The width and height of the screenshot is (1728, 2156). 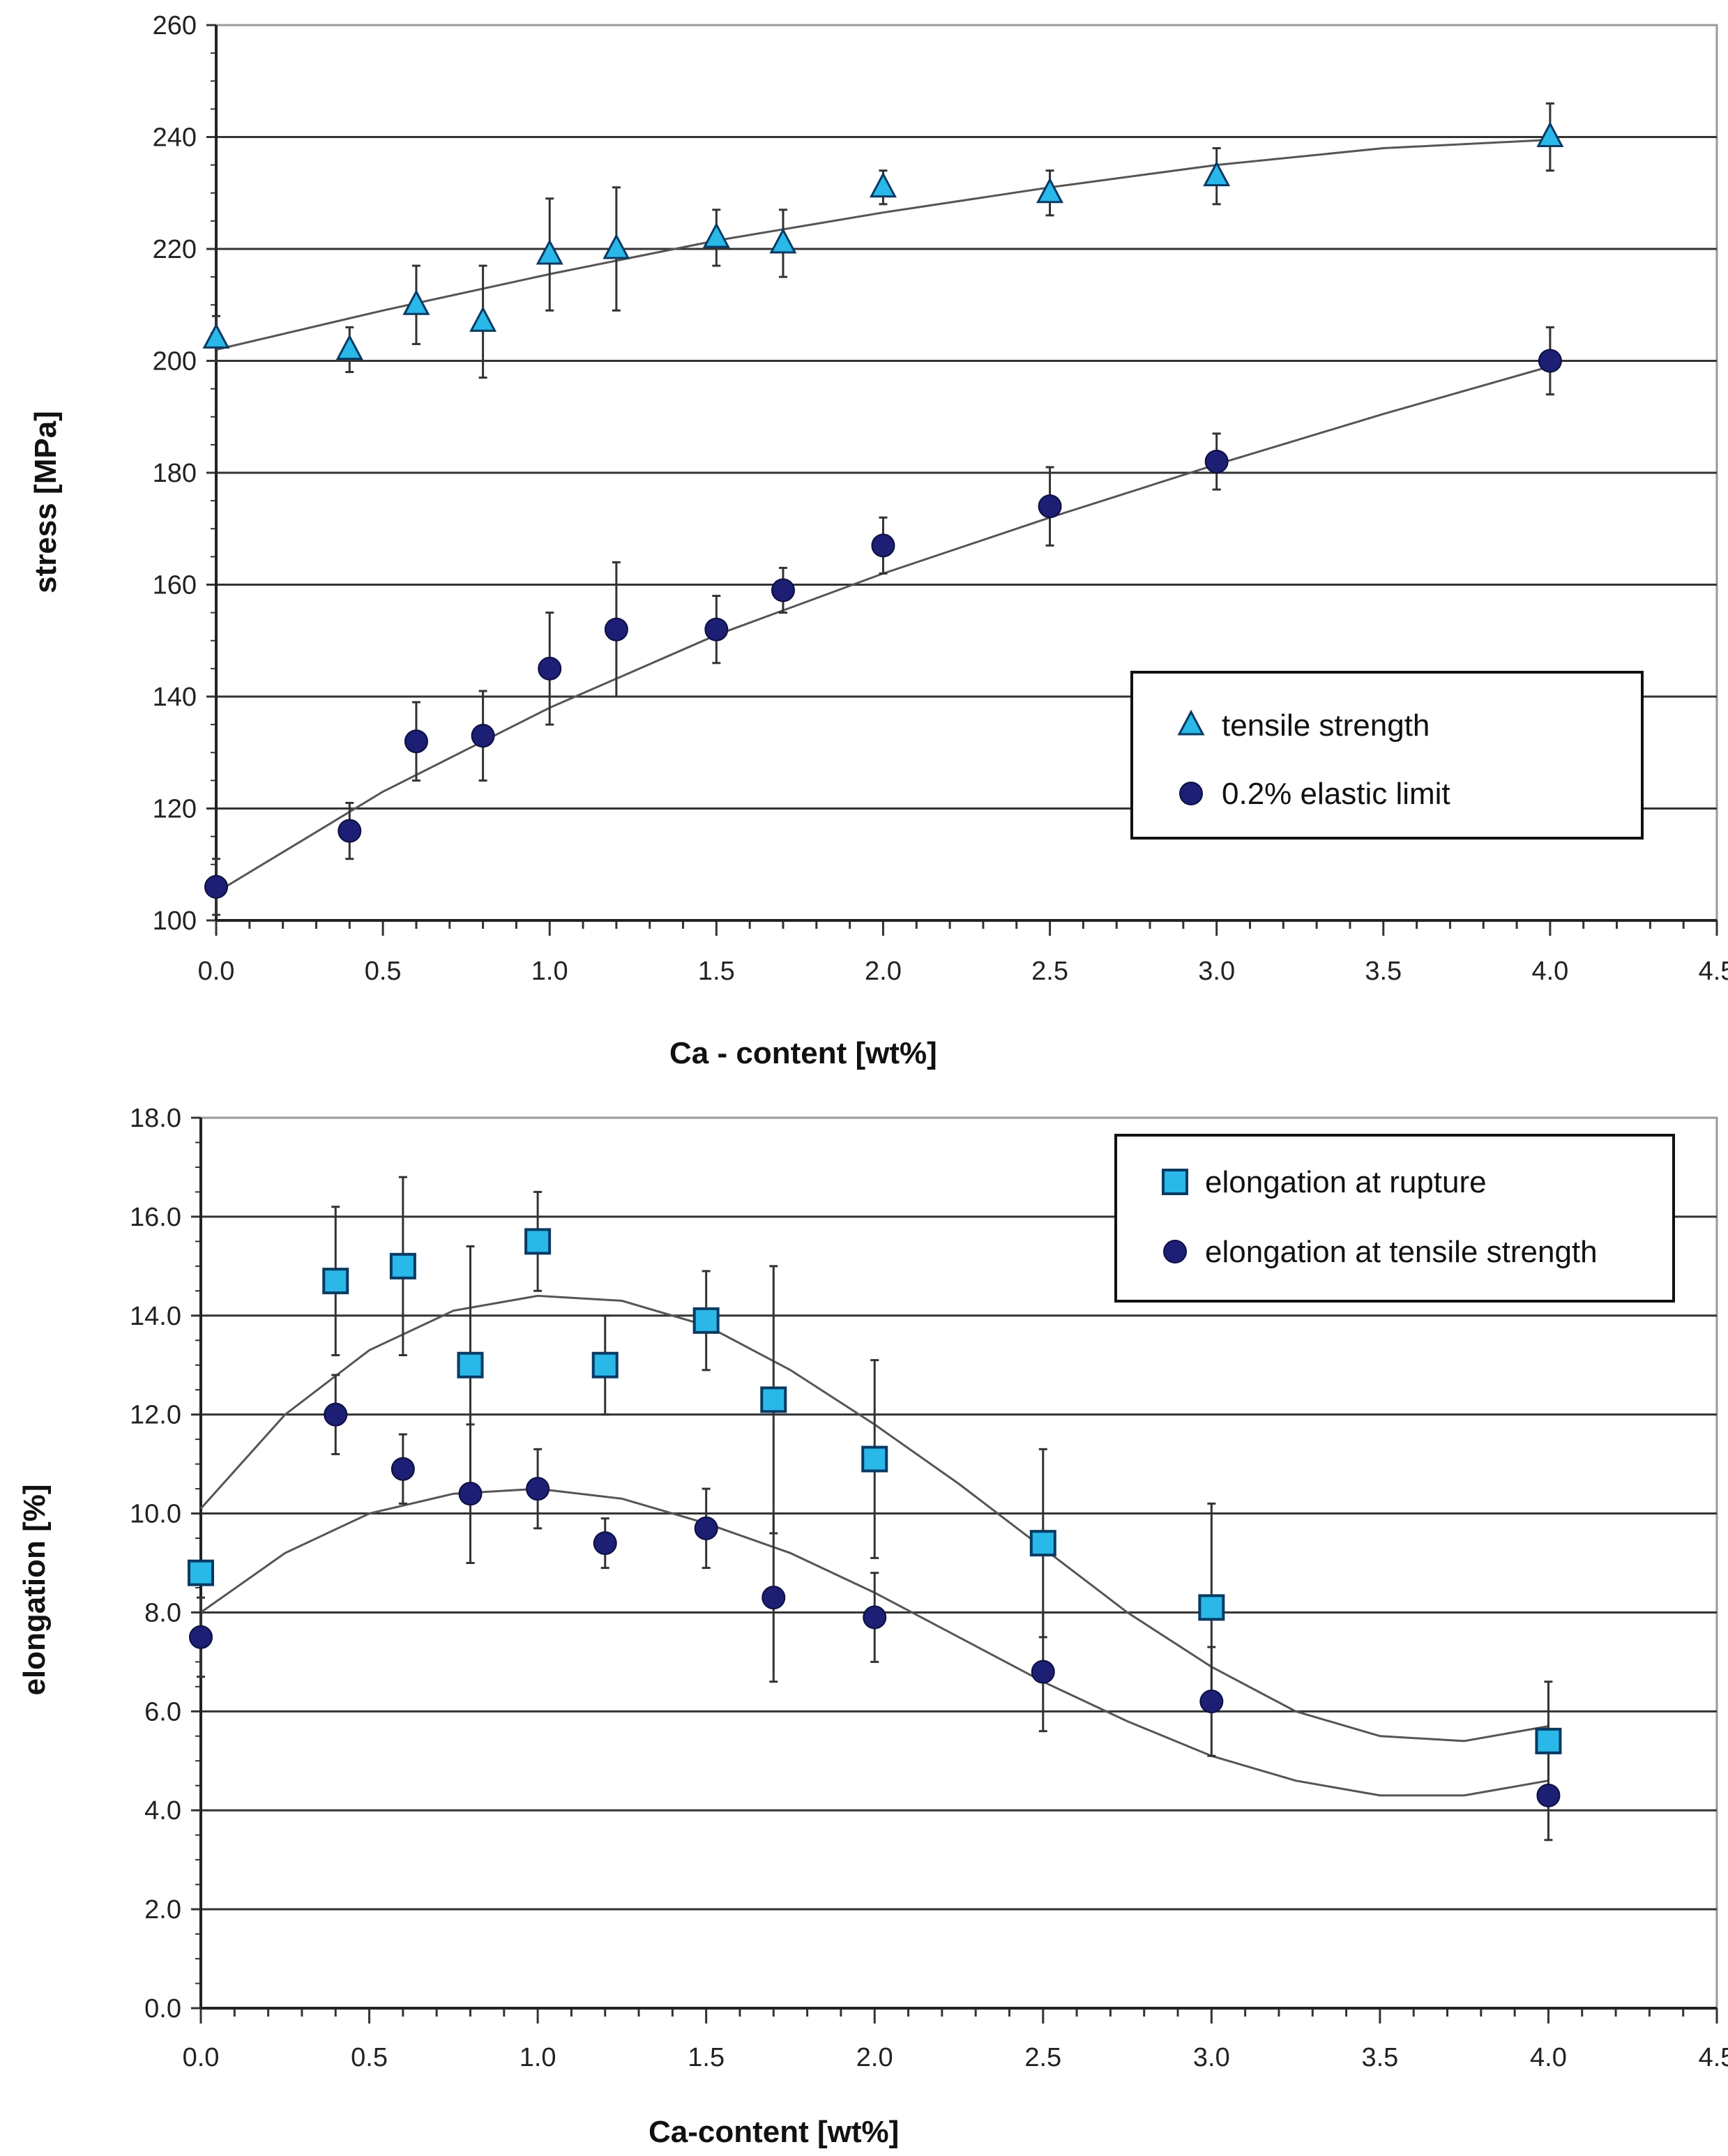 I want to click on y-tick-label: 10.0, so click(x=155, y=1514).